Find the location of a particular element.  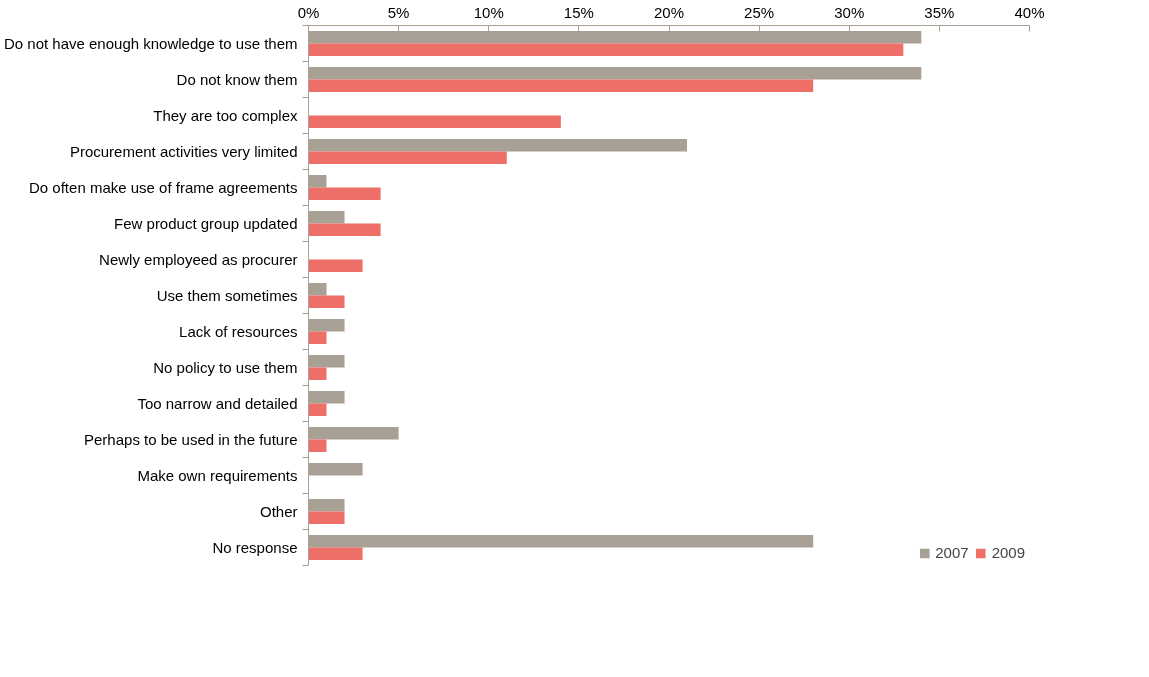

x-tick-label: 5% is located at coordinates (398, 12).